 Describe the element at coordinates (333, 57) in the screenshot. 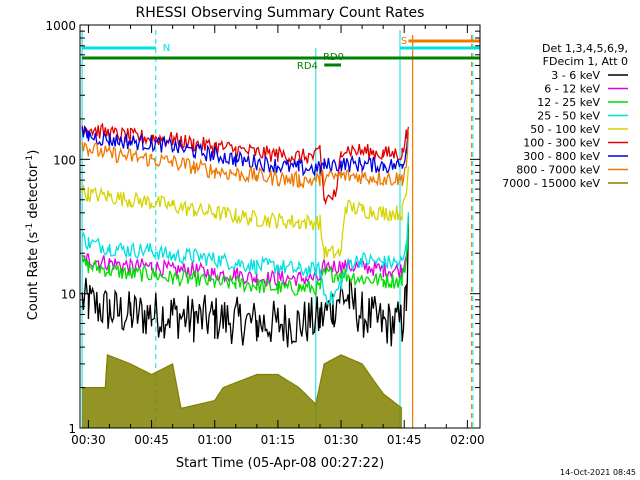

I see `rd0-annotation-label: RD0` at that location.